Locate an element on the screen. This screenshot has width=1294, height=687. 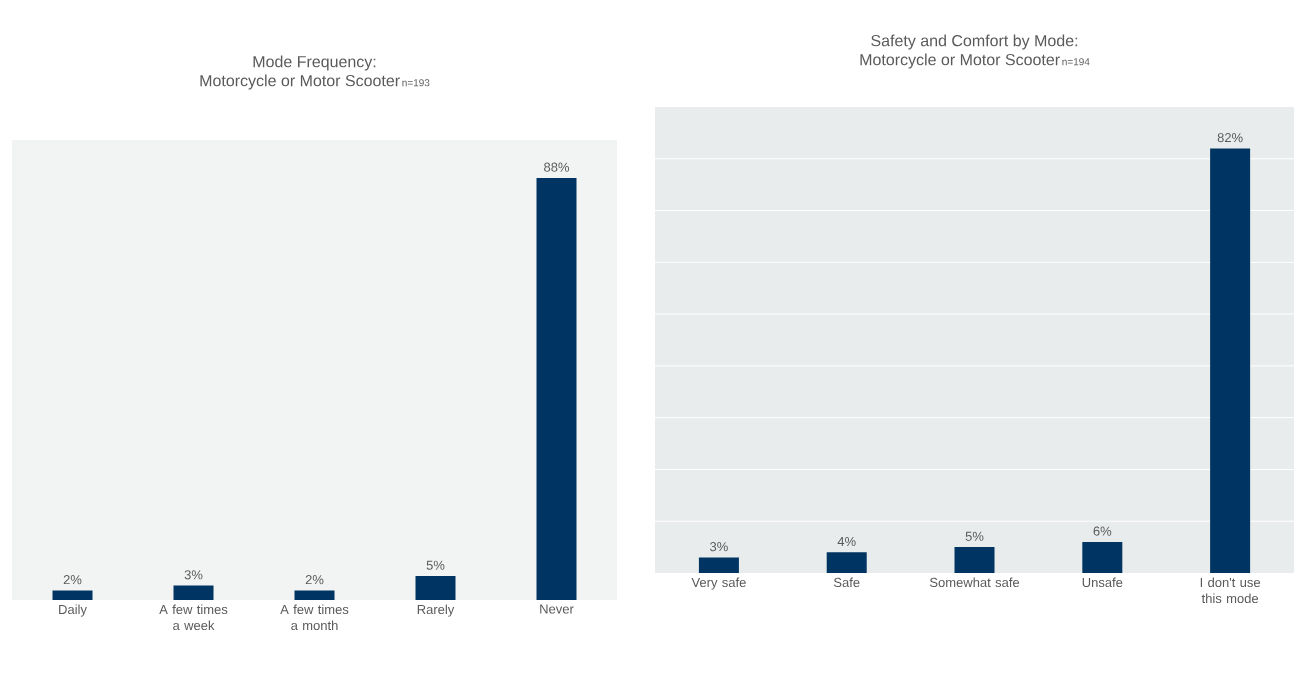
data-label: 4% is located at coordinates (846, 541).